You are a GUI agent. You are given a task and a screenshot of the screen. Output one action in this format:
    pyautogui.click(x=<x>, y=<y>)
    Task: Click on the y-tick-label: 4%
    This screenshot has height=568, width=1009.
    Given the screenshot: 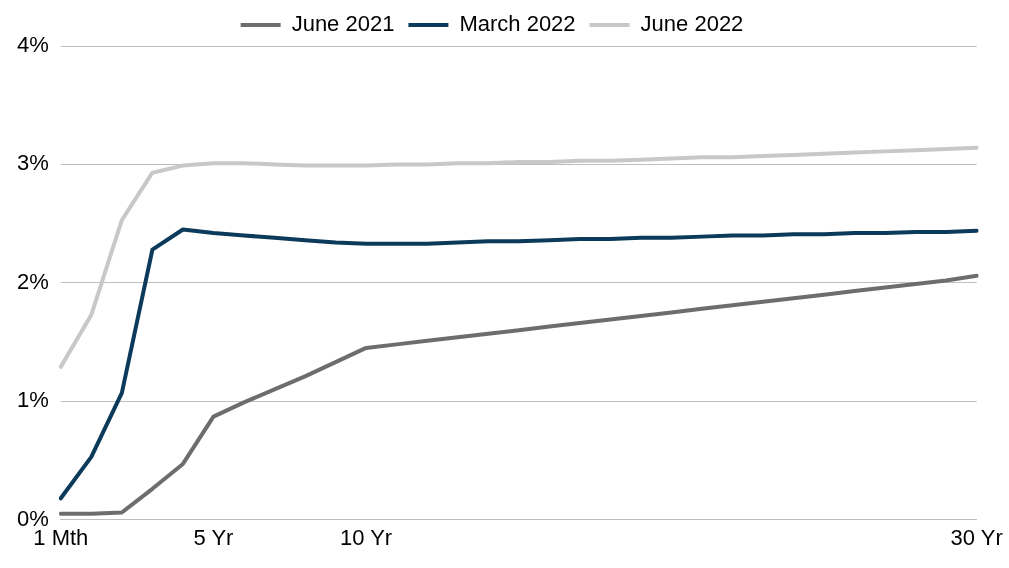 What is the action you would take?
    pyautogui.click(x=33, y=45)
    